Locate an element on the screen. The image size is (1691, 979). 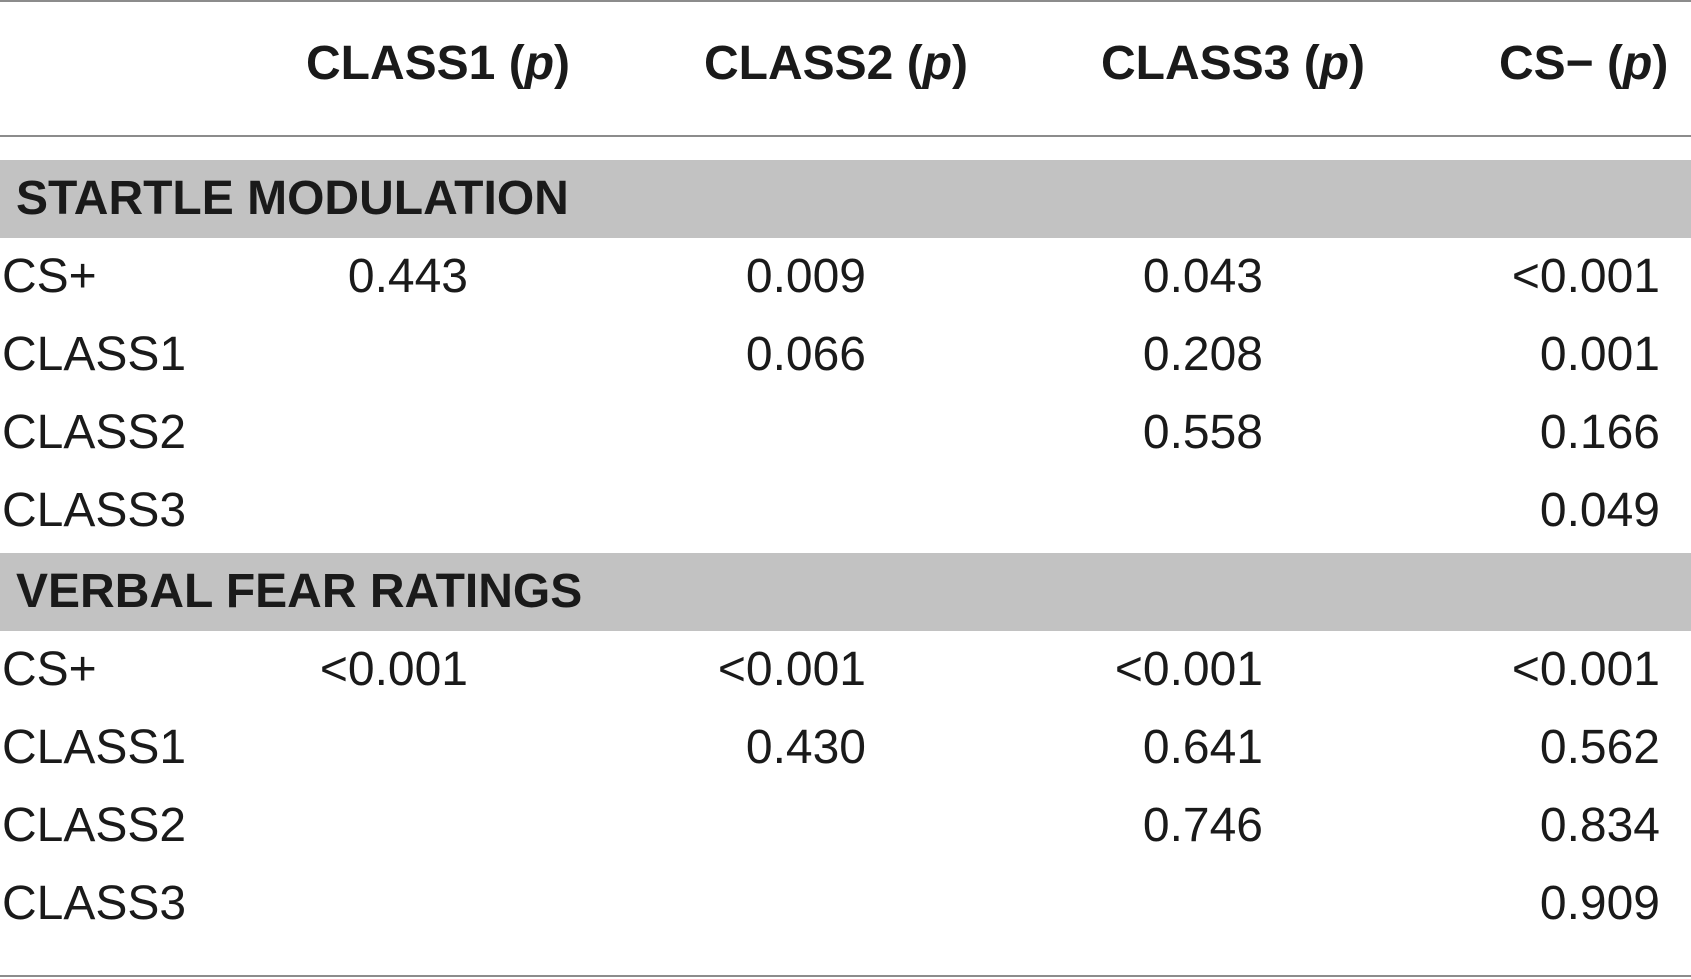
table-row: CLASS2 0.746 0.834 is located at coordinates (845, 826).